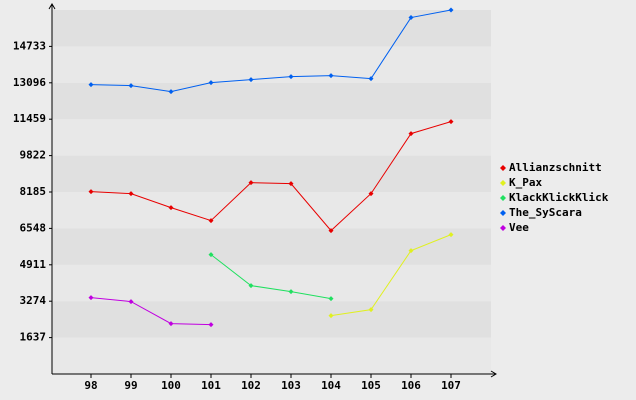 The image size is (636, 400). Describe the element at coordinates (411, 385) in the screenshot. I see `x-tick-label: 106` at that location.